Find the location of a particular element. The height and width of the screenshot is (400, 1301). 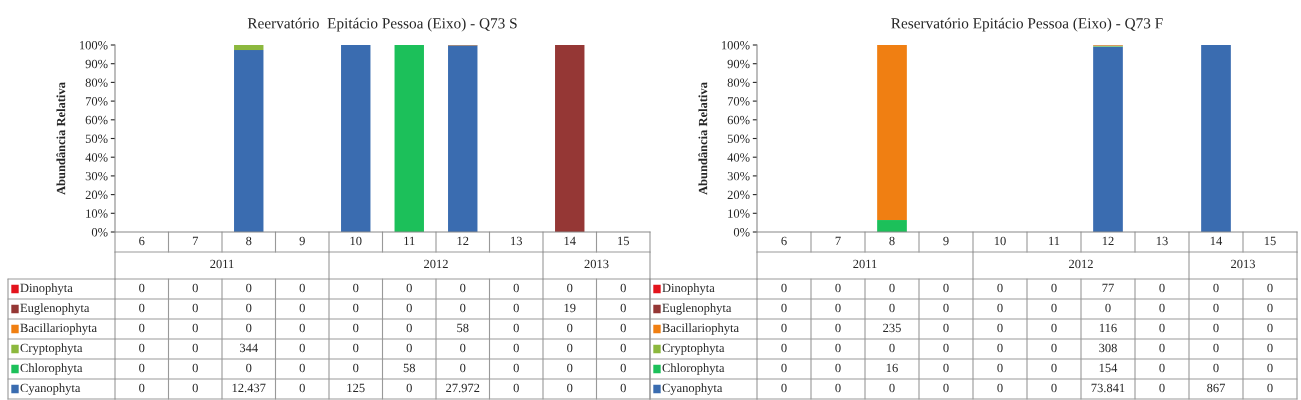

text: 58 is located at coordinates (463, 328).